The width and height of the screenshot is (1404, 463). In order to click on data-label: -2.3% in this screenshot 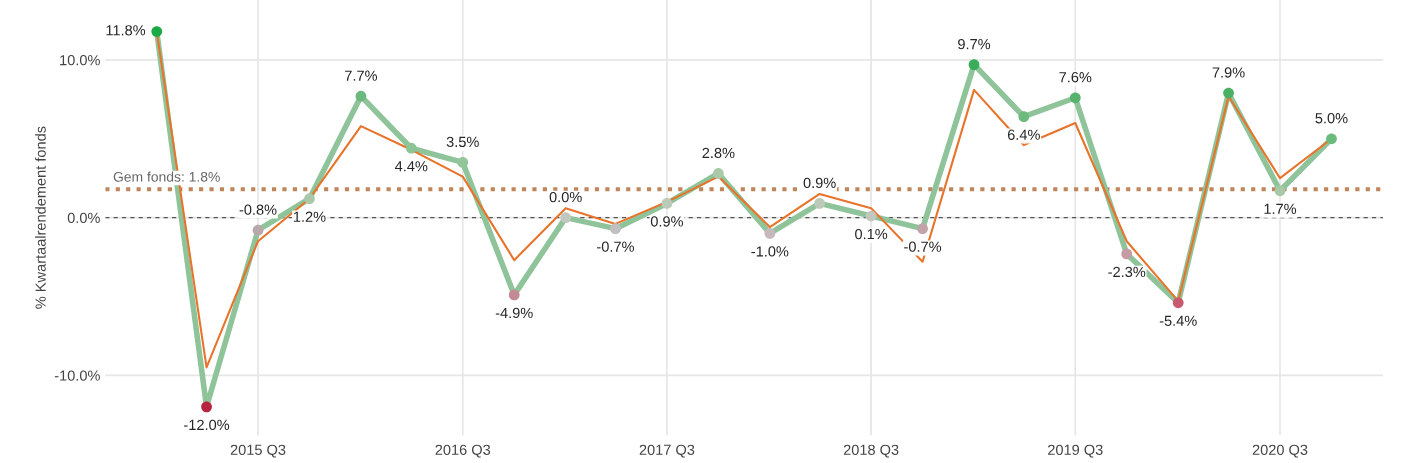, I will do `click(1127, 272)`.